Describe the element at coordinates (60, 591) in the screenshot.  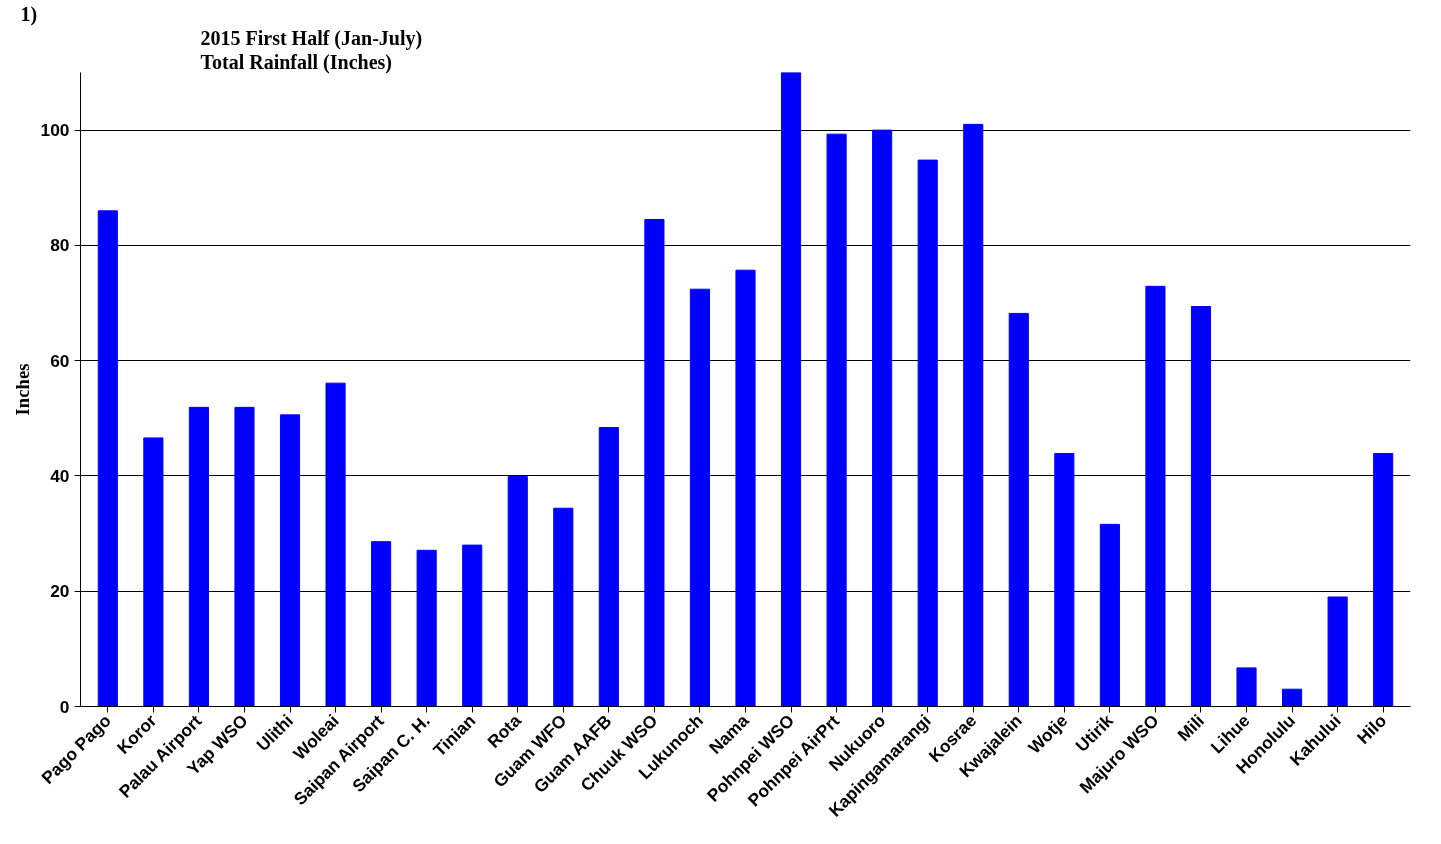
I see `y-tick-label: 20` at that location.